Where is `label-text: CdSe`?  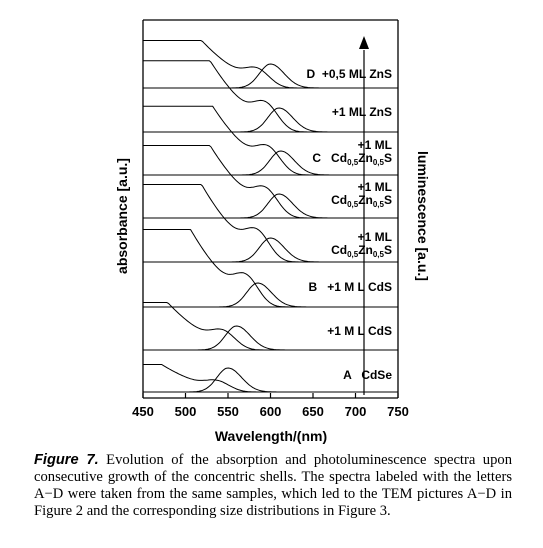
label-text: CdSe is located at coordinates (371, 375).